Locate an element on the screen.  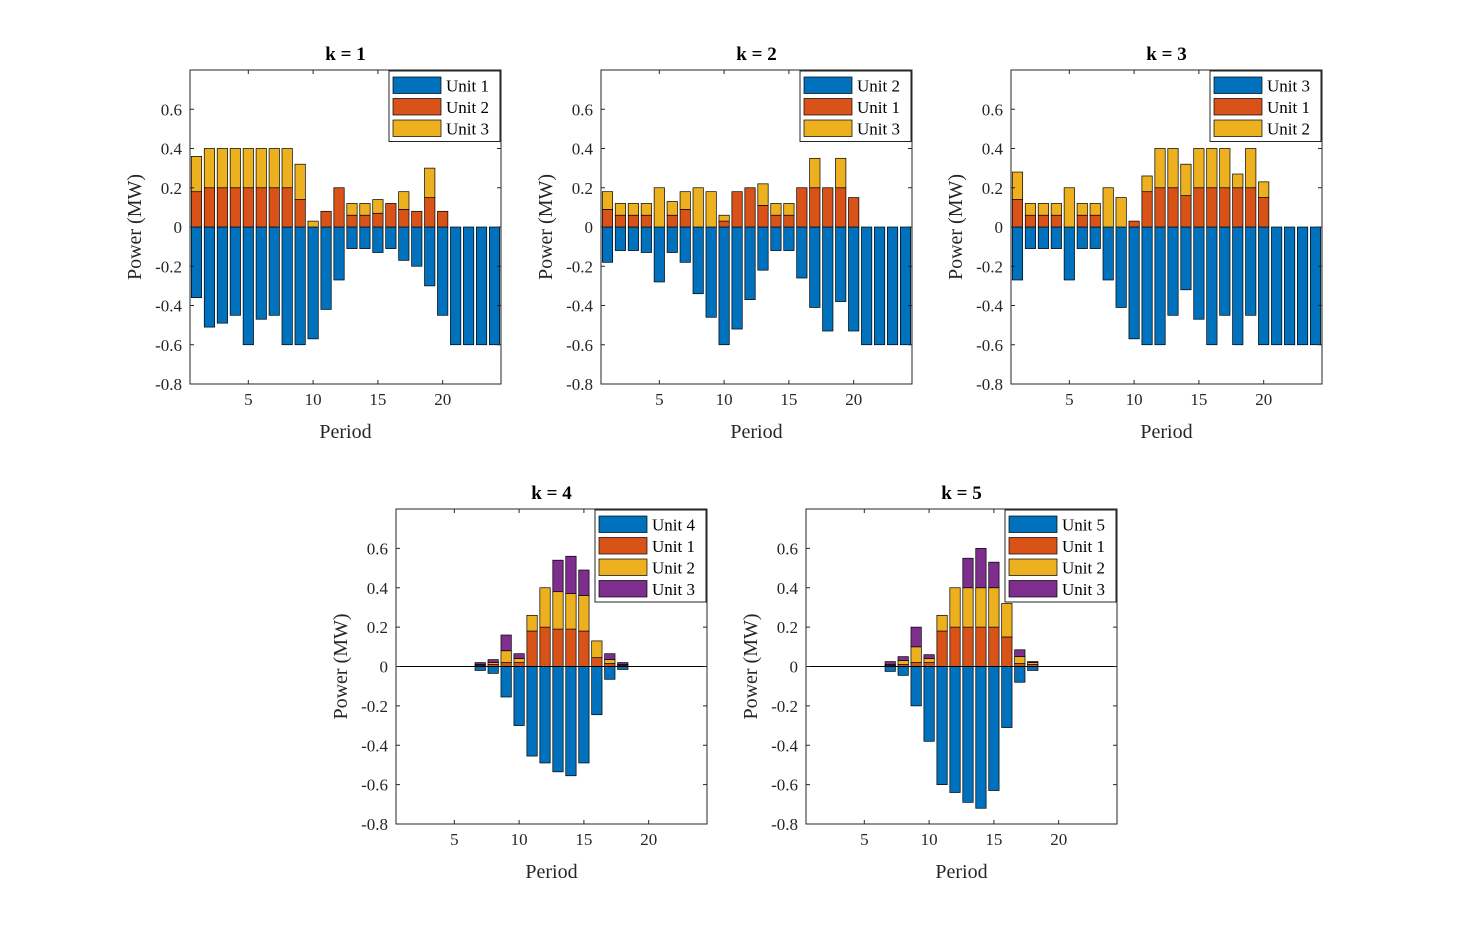
legend-label: Unit 5 is located at coordinates (1083, 525).